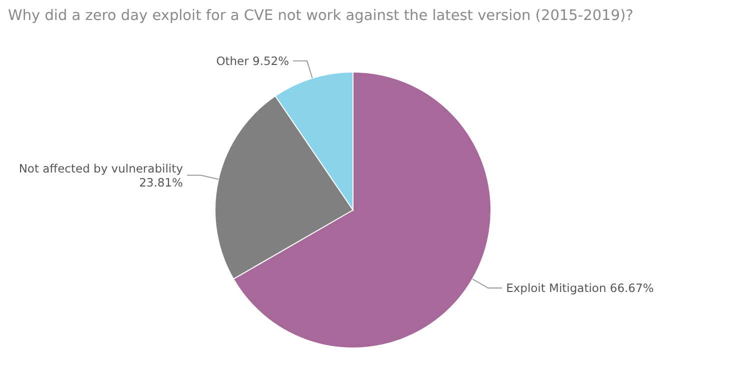 This screenshot has height=392, width=733. I want to click on chart-title: Why did a zero day exploit for a CVE not work against the latest version (2015-2019)?, so click(321, 16).